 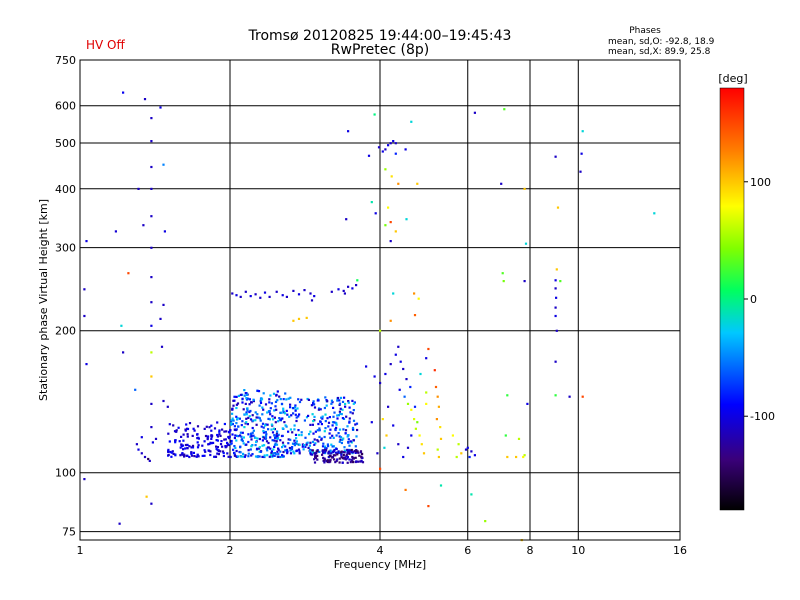 I want to click on colorbar-tick-label: 0, so click(x=753, y=299).